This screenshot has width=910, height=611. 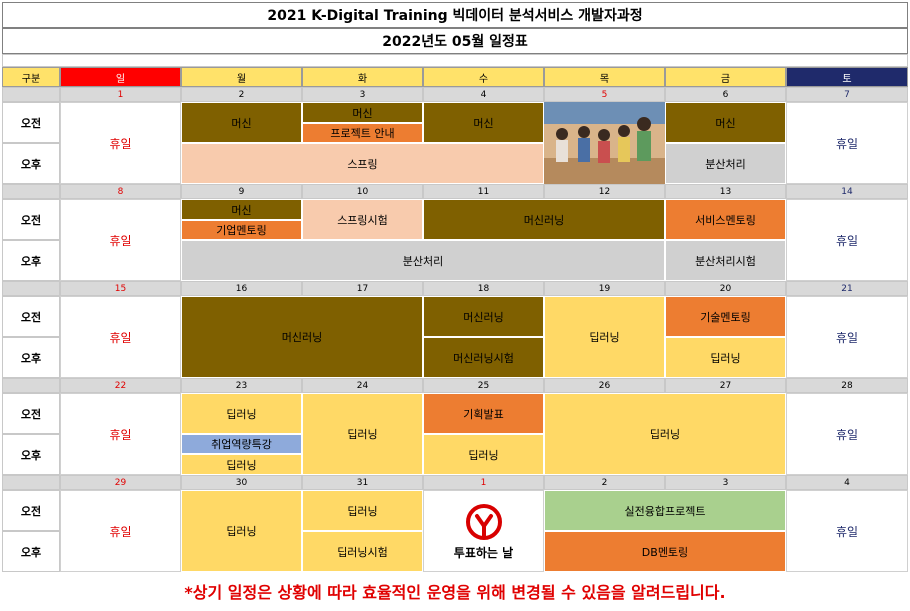 I want to click on date-cell: 10, so click(x=362, y=191).